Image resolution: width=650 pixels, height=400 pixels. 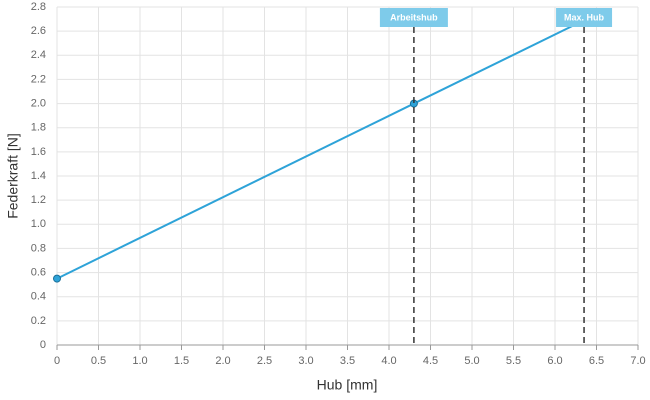 What do you see at coordinates (38, 272) in the screenshot?
I see `y-tick-label: 0.6` at bounding box center [38, 272].